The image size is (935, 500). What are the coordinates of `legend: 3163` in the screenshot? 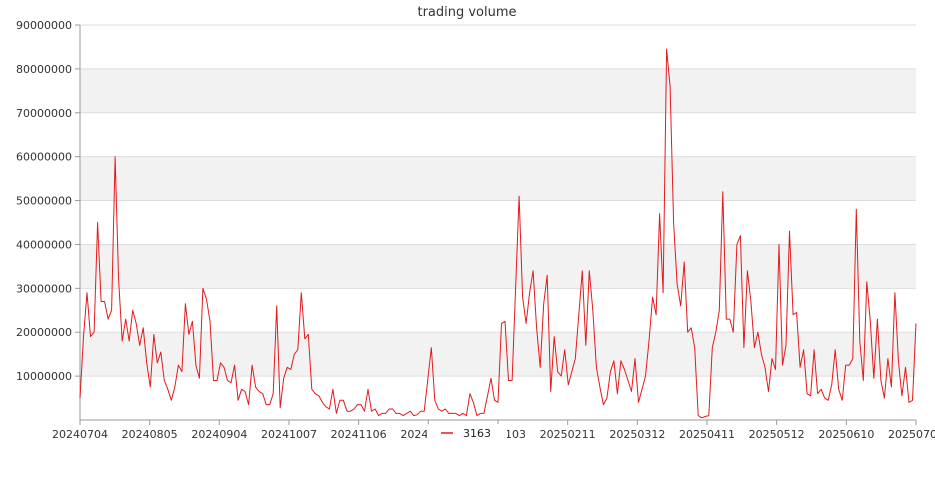 It's located at (467, 432).